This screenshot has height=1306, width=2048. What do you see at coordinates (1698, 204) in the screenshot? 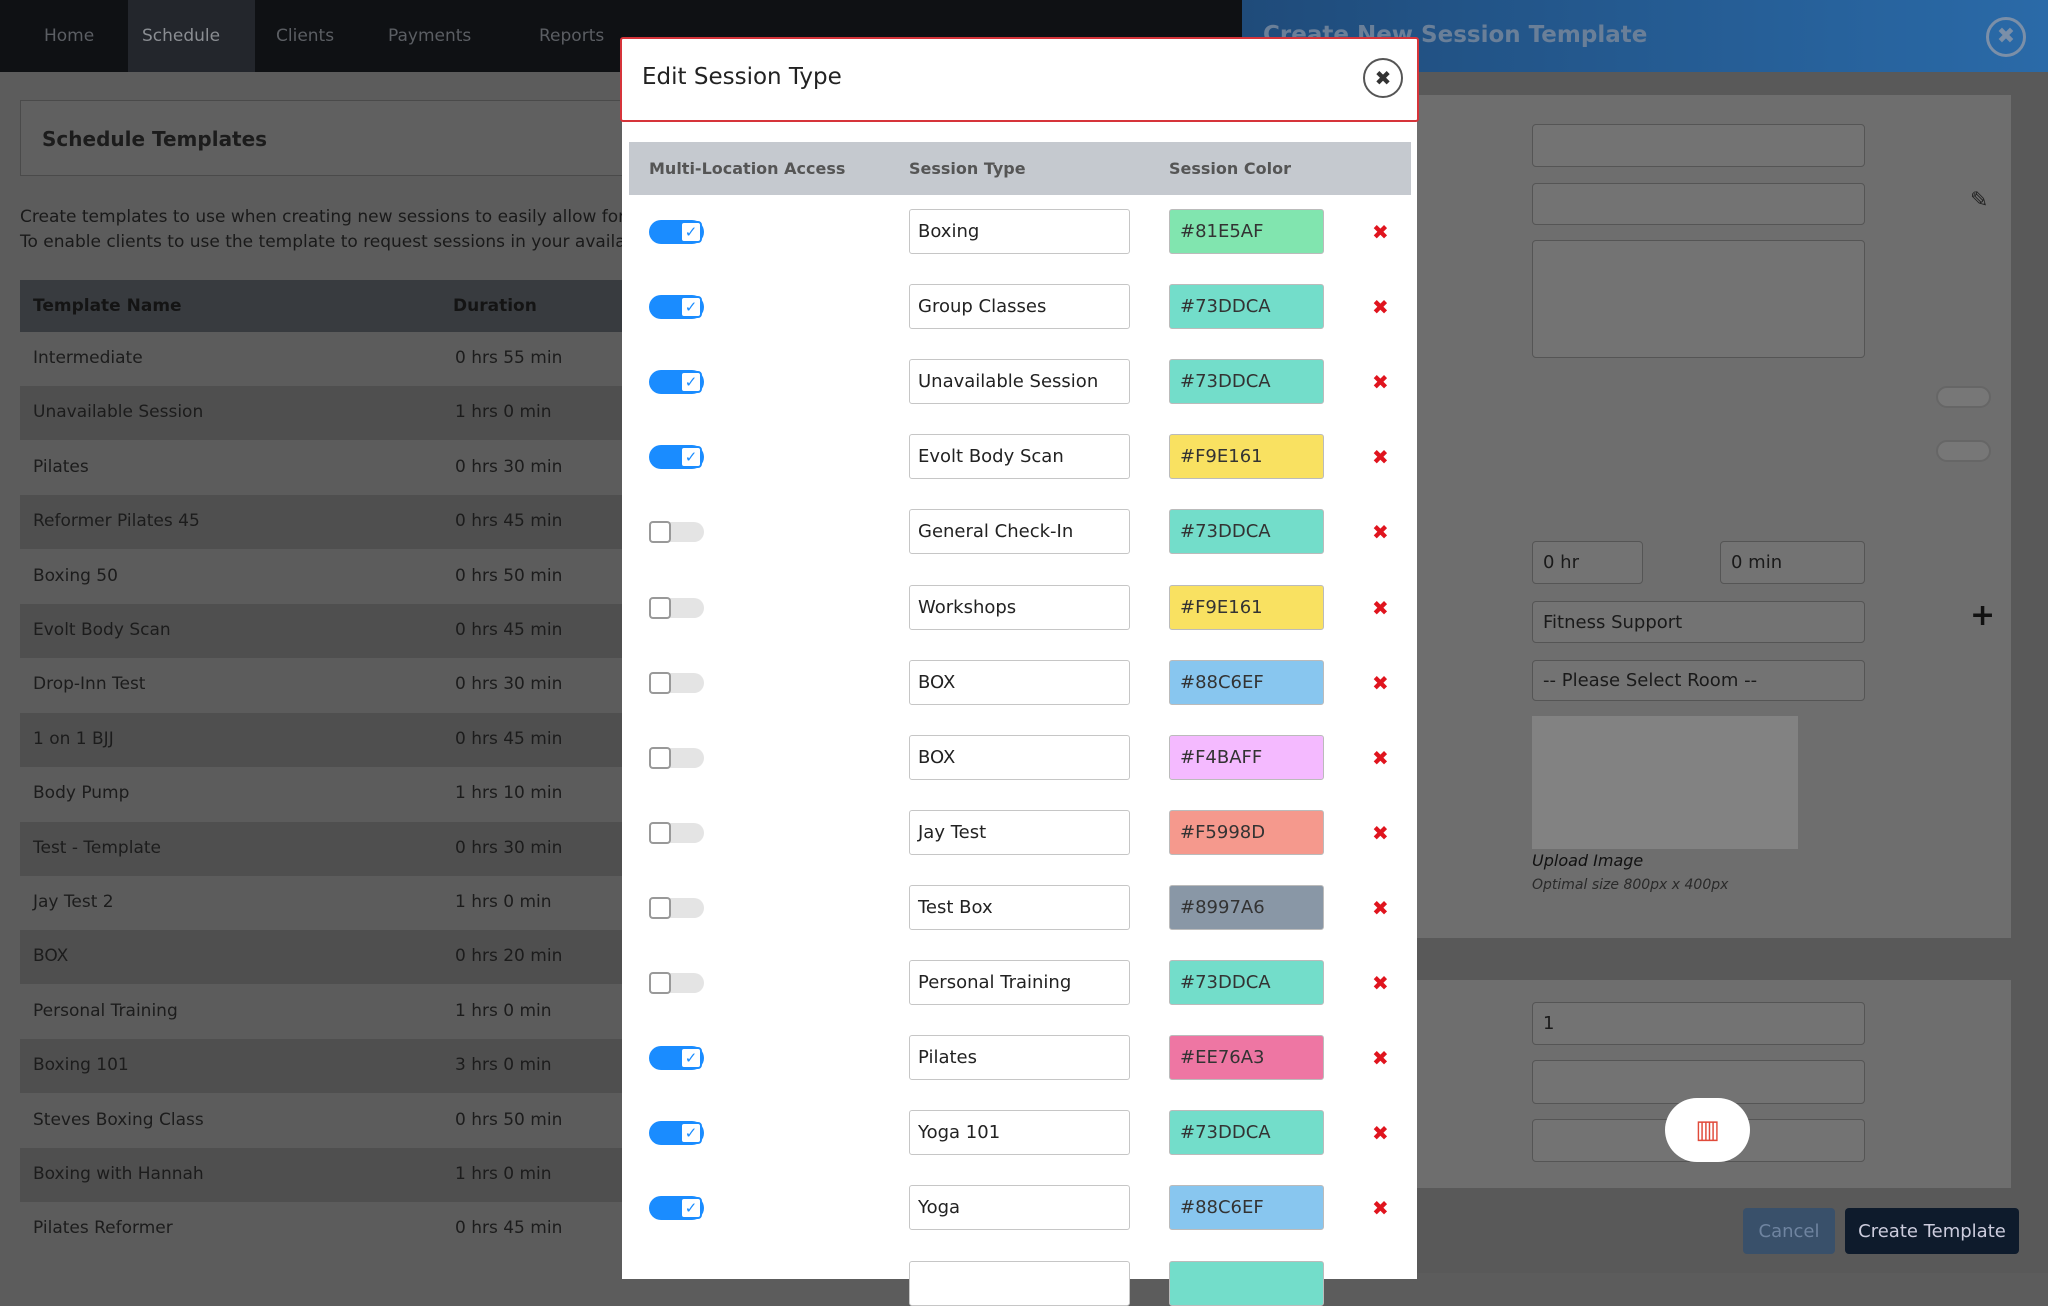
I see `select` at bounding box center [1698, 204].